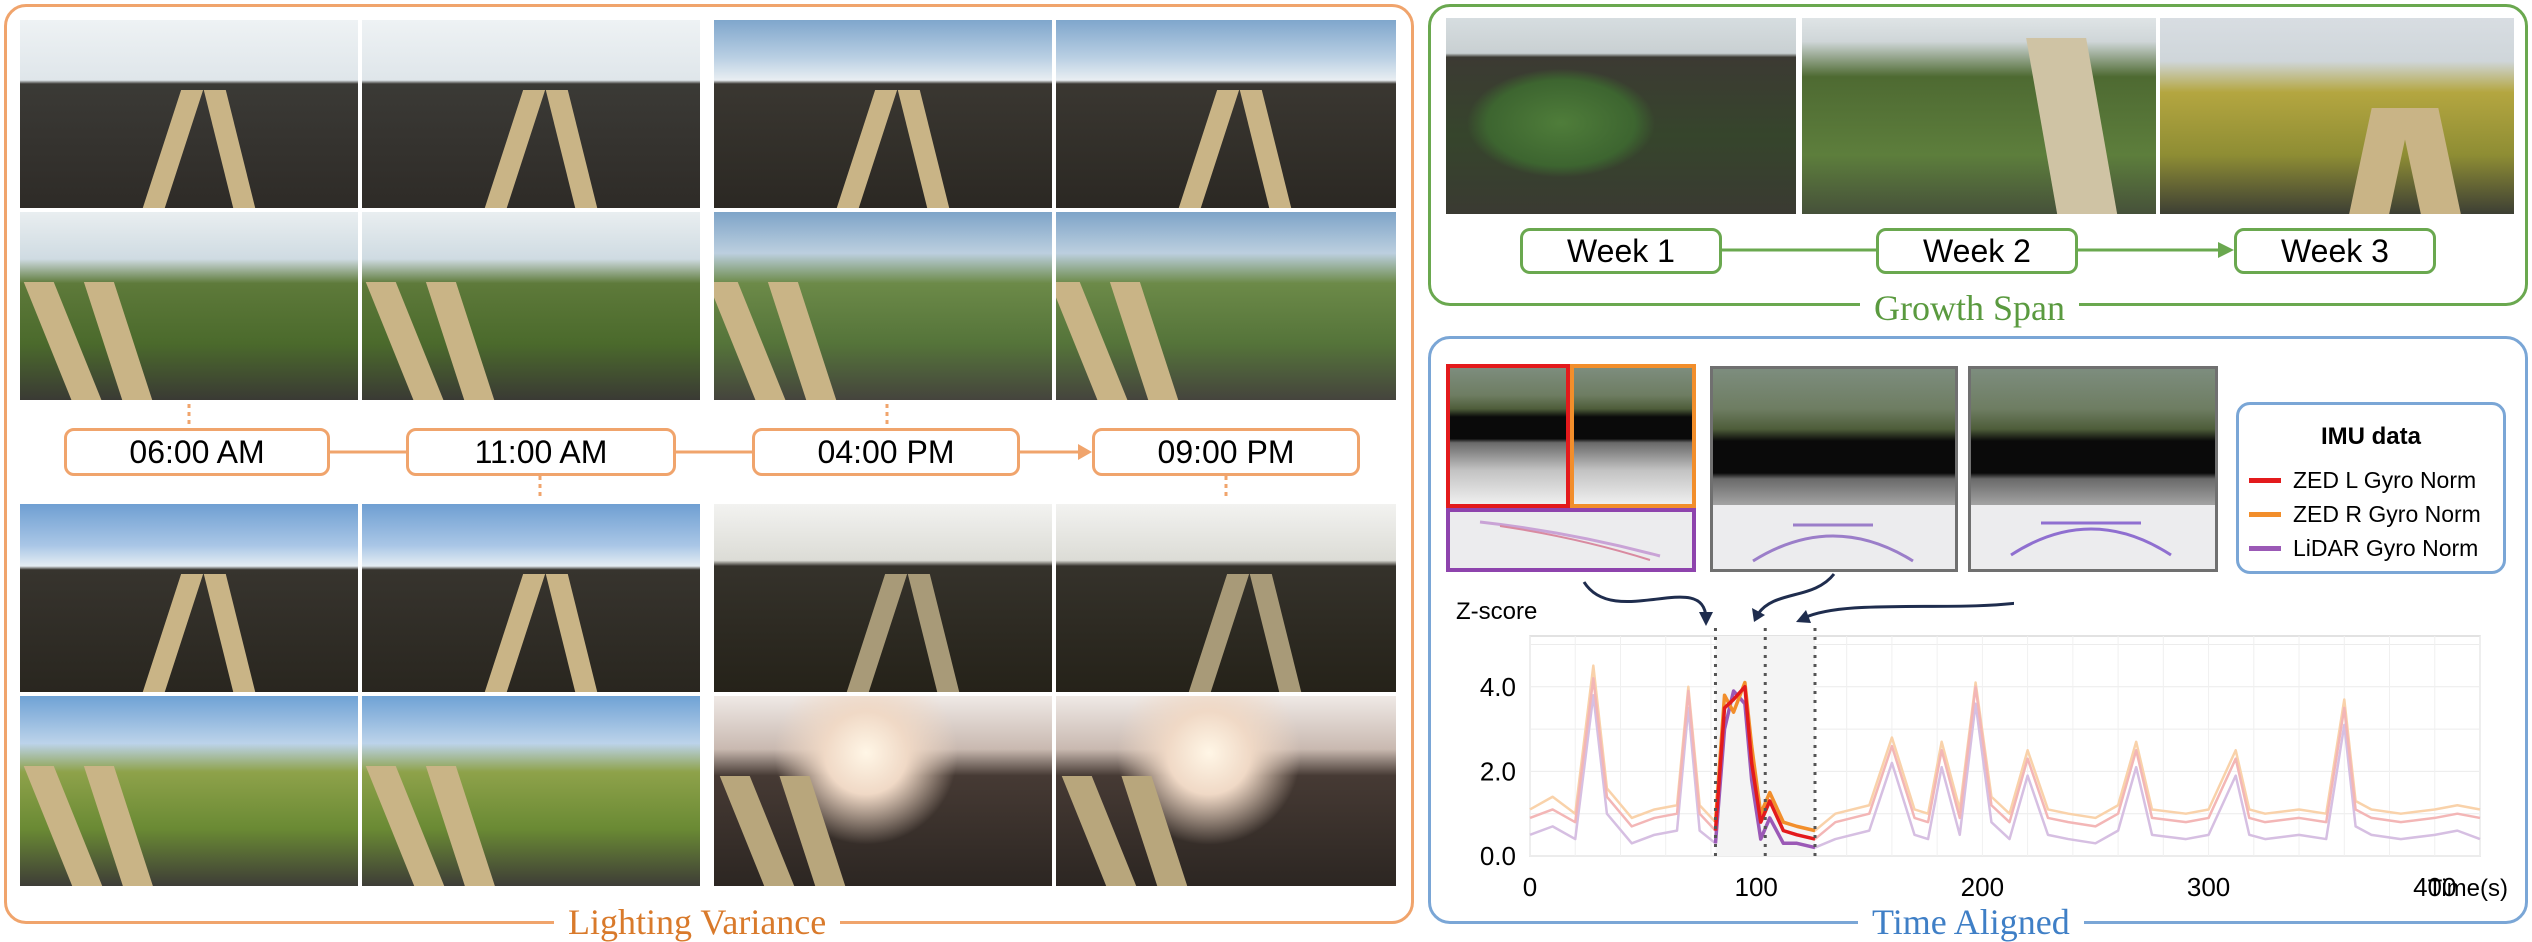 Image resolution: width=2532 pixels, height=942 pixels. What do you see at coordinates (1508, 436) in the screenshot?
I see `zed-left-depth-view` at bounding box center [1508, 436].